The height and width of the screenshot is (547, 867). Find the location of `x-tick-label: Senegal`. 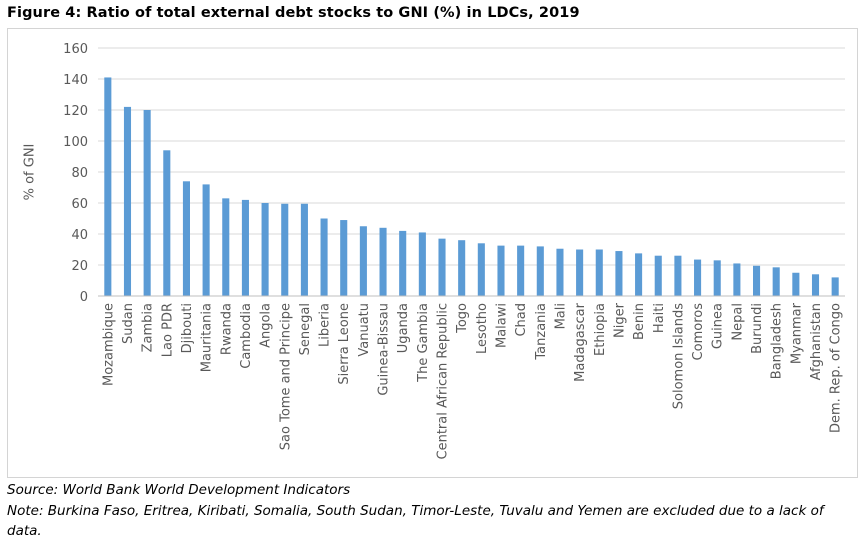

x-tick-label: Senegal is located at coordinates (305, 329).